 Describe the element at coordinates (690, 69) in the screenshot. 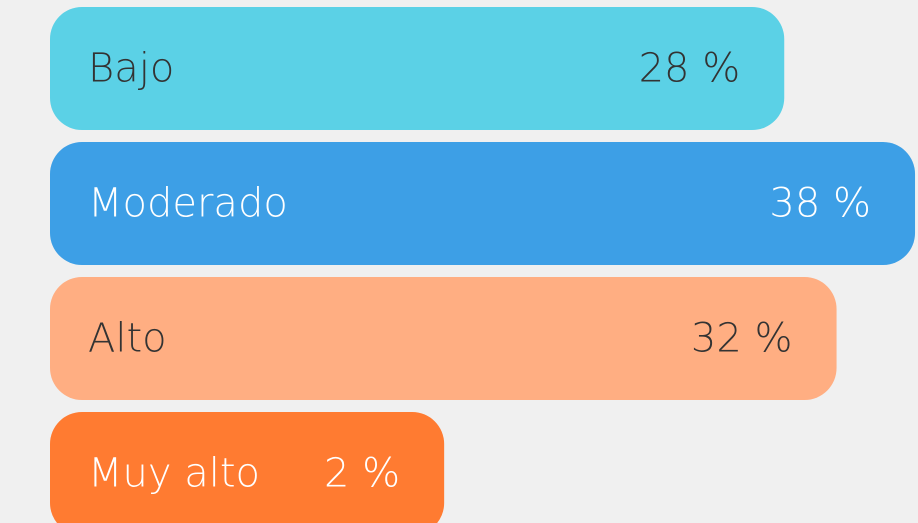

I see `value-label: 28 %` at that location.